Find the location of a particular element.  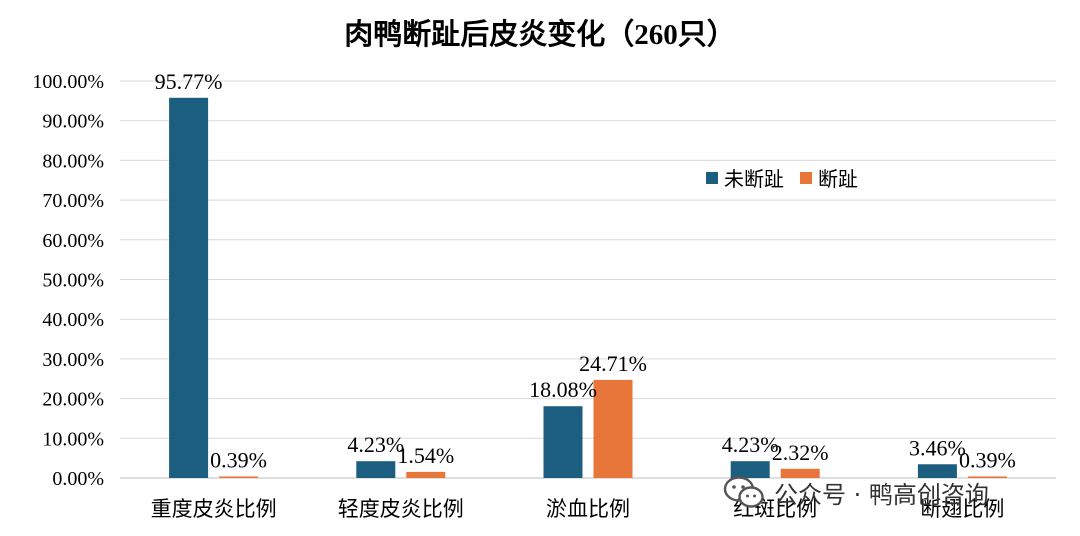

watermark-text: 公众号 · 鸭高创咨询 is located at coordinates (881, 494).